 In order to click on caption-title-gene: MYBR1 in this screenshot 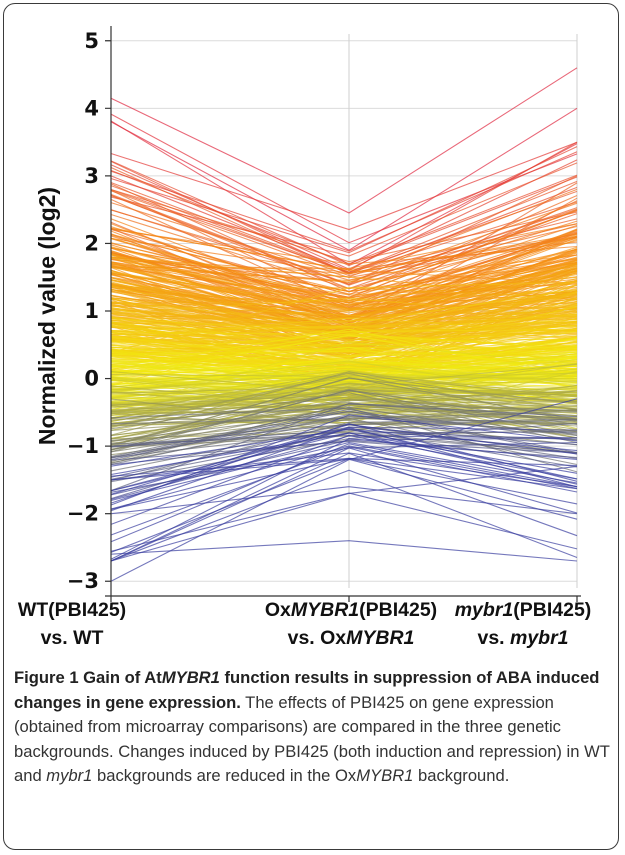, I will do `click(190, 677)`.